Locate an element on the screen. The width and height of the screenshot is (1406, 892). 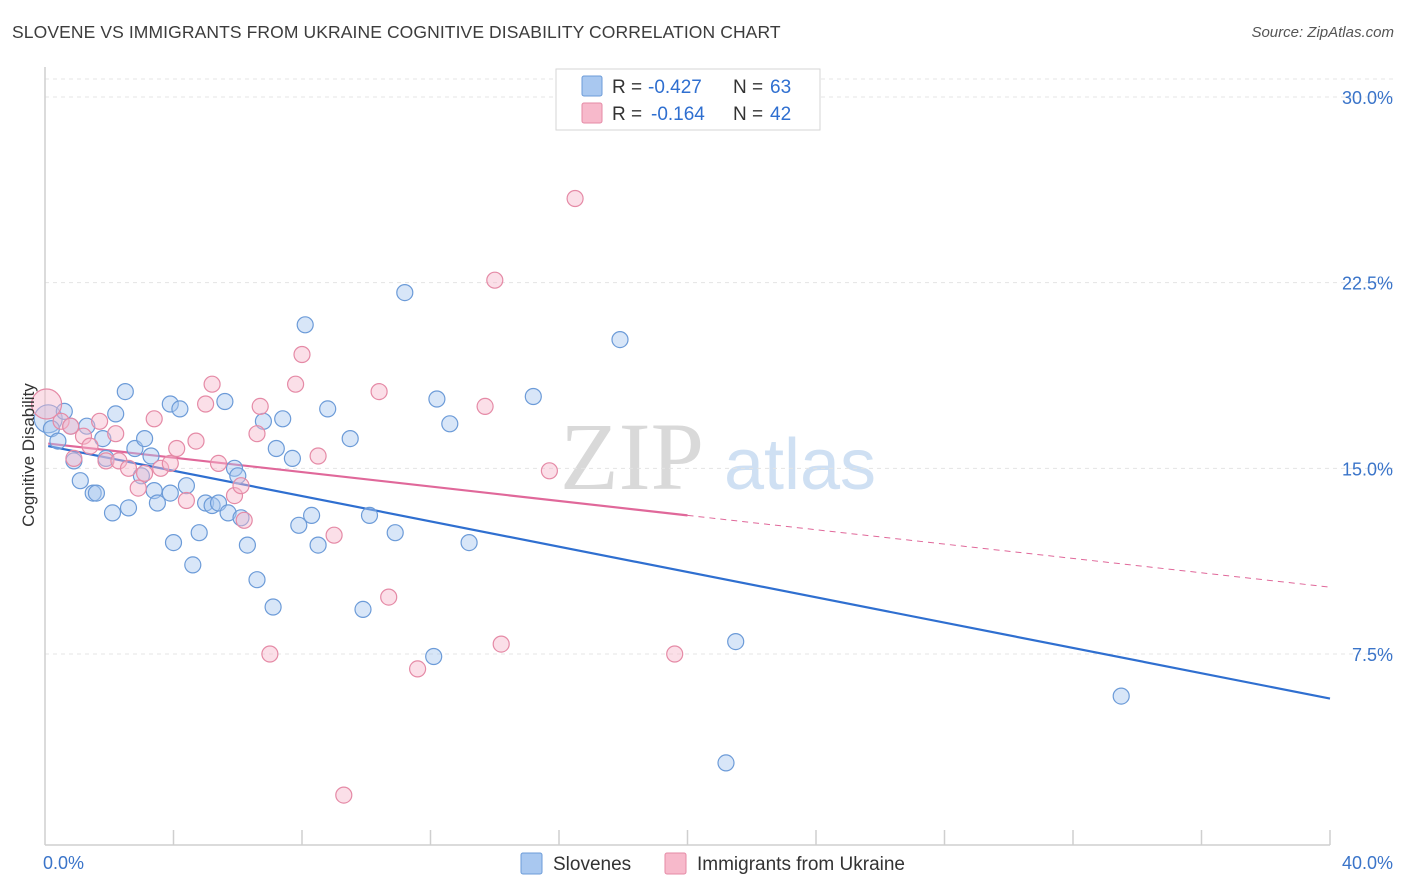
y-tick-label: 22.5% is located at coordinates (1367, 284).